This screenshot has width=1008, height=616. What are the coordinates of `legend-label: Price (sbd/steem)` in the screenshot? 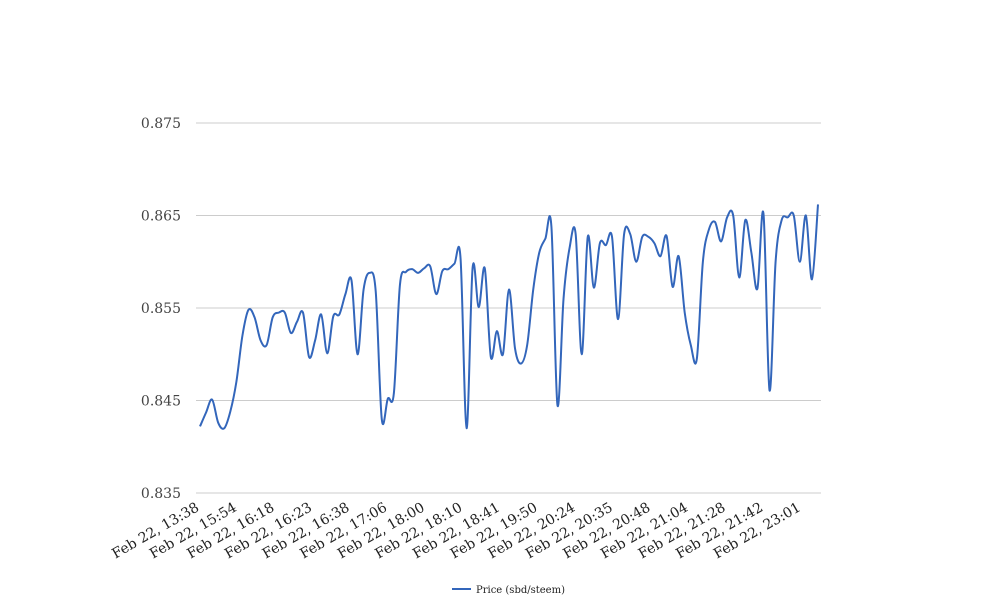 It's located at (520, 590).